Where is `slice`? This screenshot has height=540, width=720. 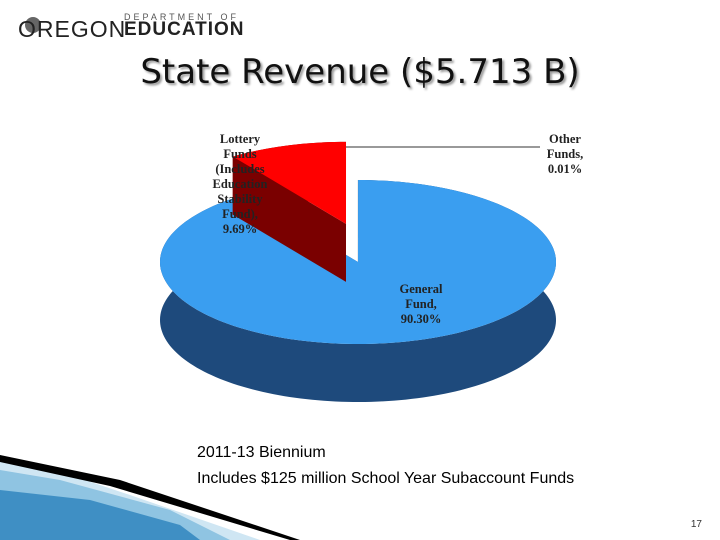
slice is located at coordinates (289, 182).